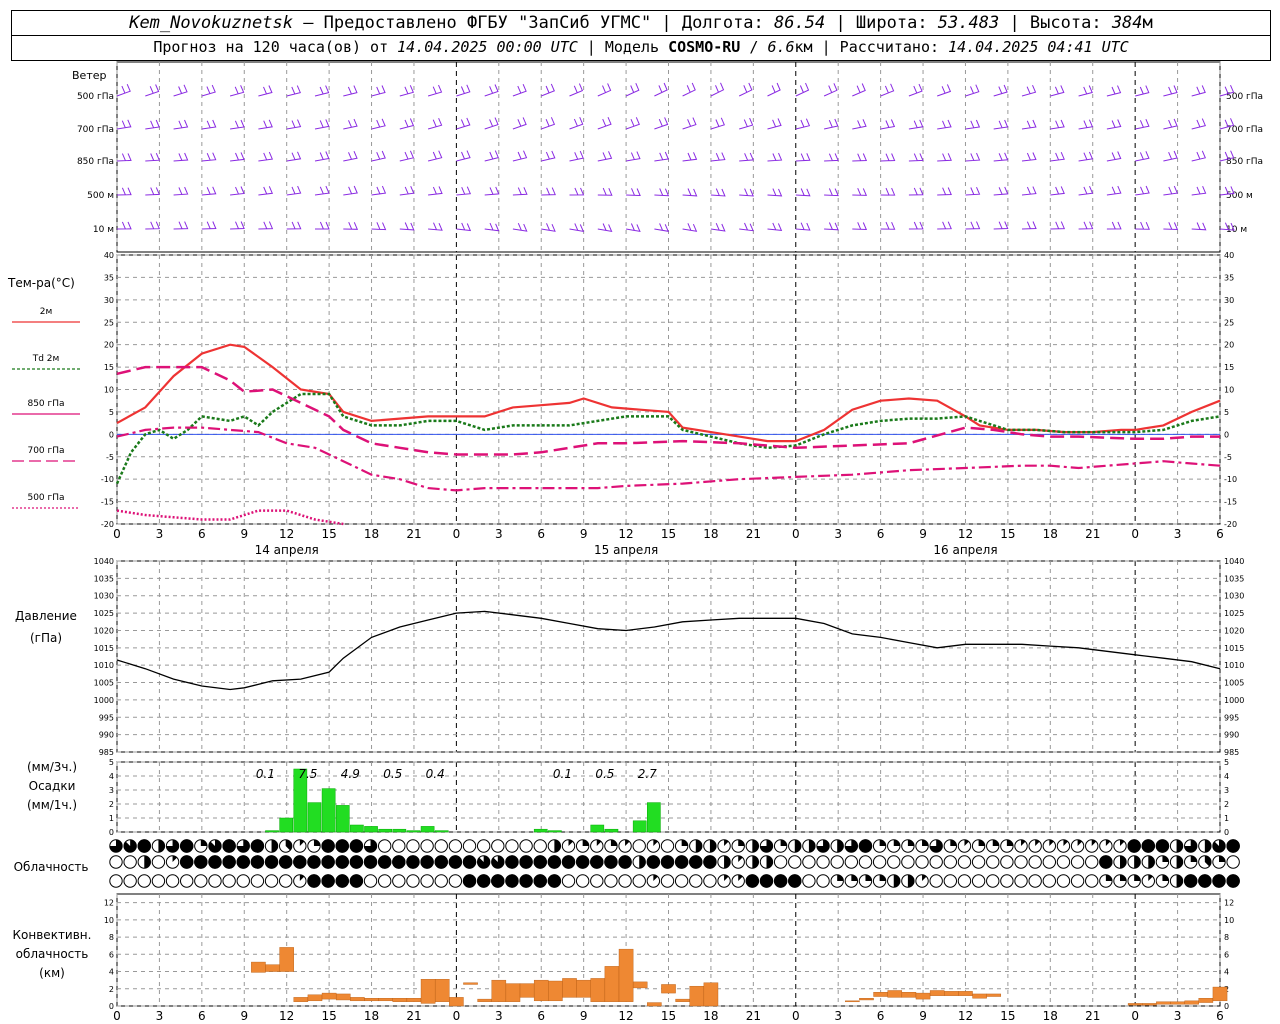 Image resolution: width=1280 pixels, height=1024 pixels. I want to click on conv-panel-ytick-left: 6, so click(111, 954).